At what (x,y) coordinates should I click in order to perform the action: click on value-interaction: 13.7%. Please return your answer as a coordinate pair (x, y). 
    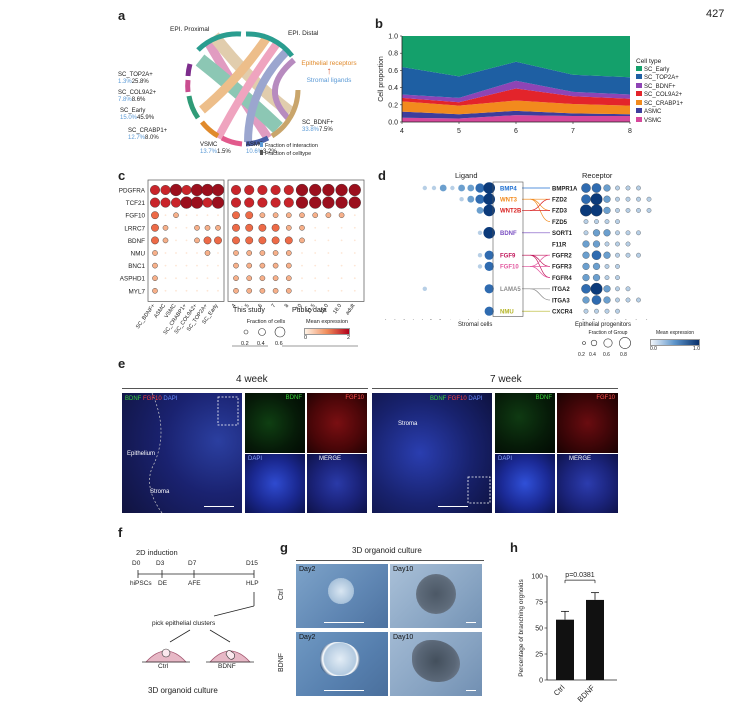
    Looking at the image, I should click on (209, 152).